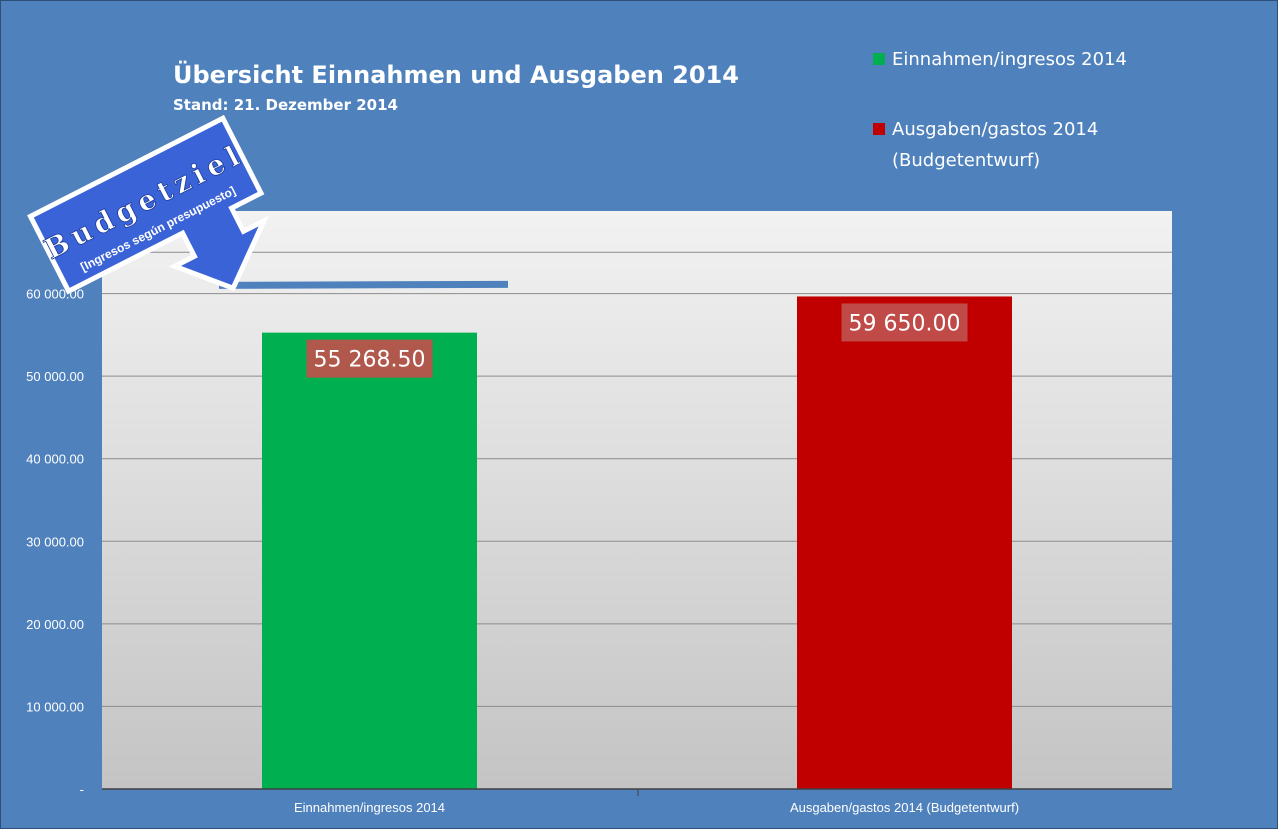  Describe the element at coordinates (55, 376) in the screenshot. I see `y-tick-label: 50 000.00` at that location.